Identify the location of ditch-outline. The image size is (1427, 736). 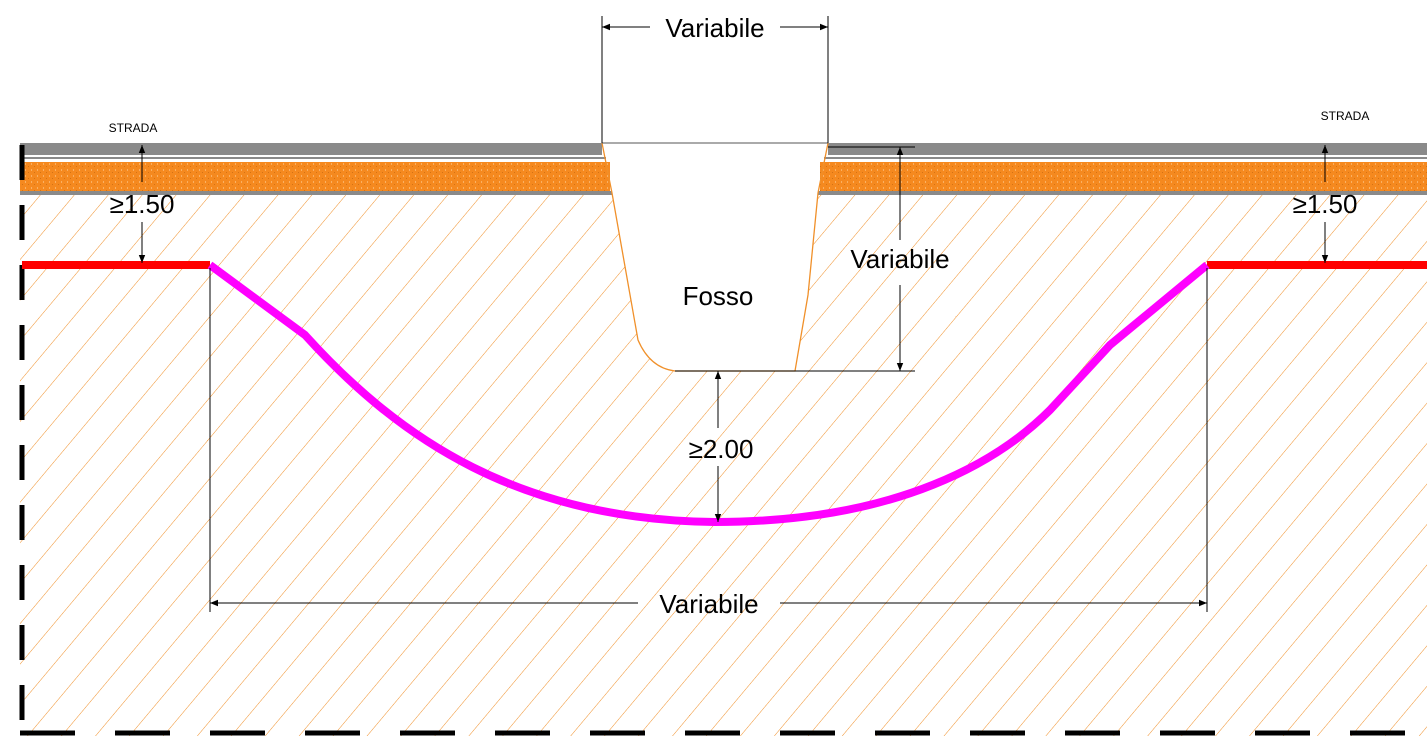
(715, 257).